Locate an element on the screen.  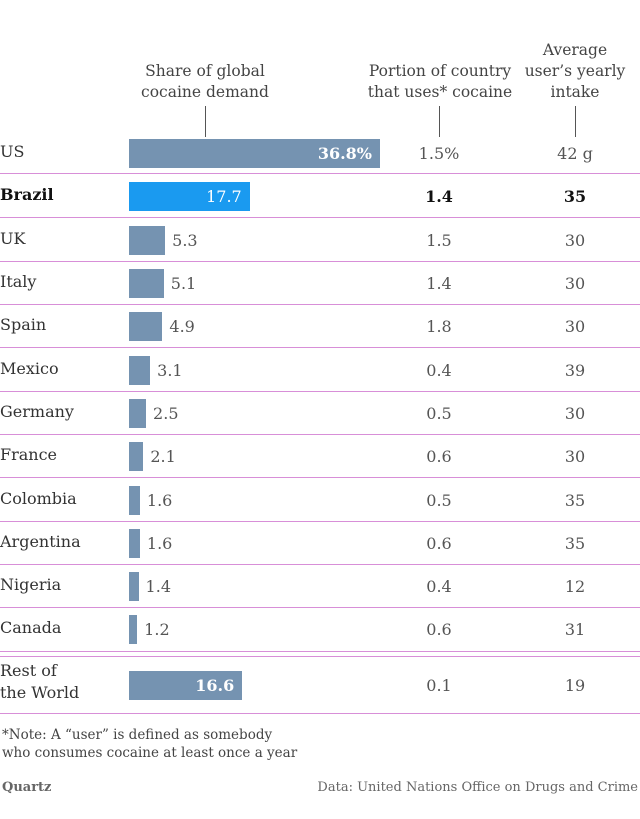
share-value-label: 5.1 is located at coordinates (183, 283).